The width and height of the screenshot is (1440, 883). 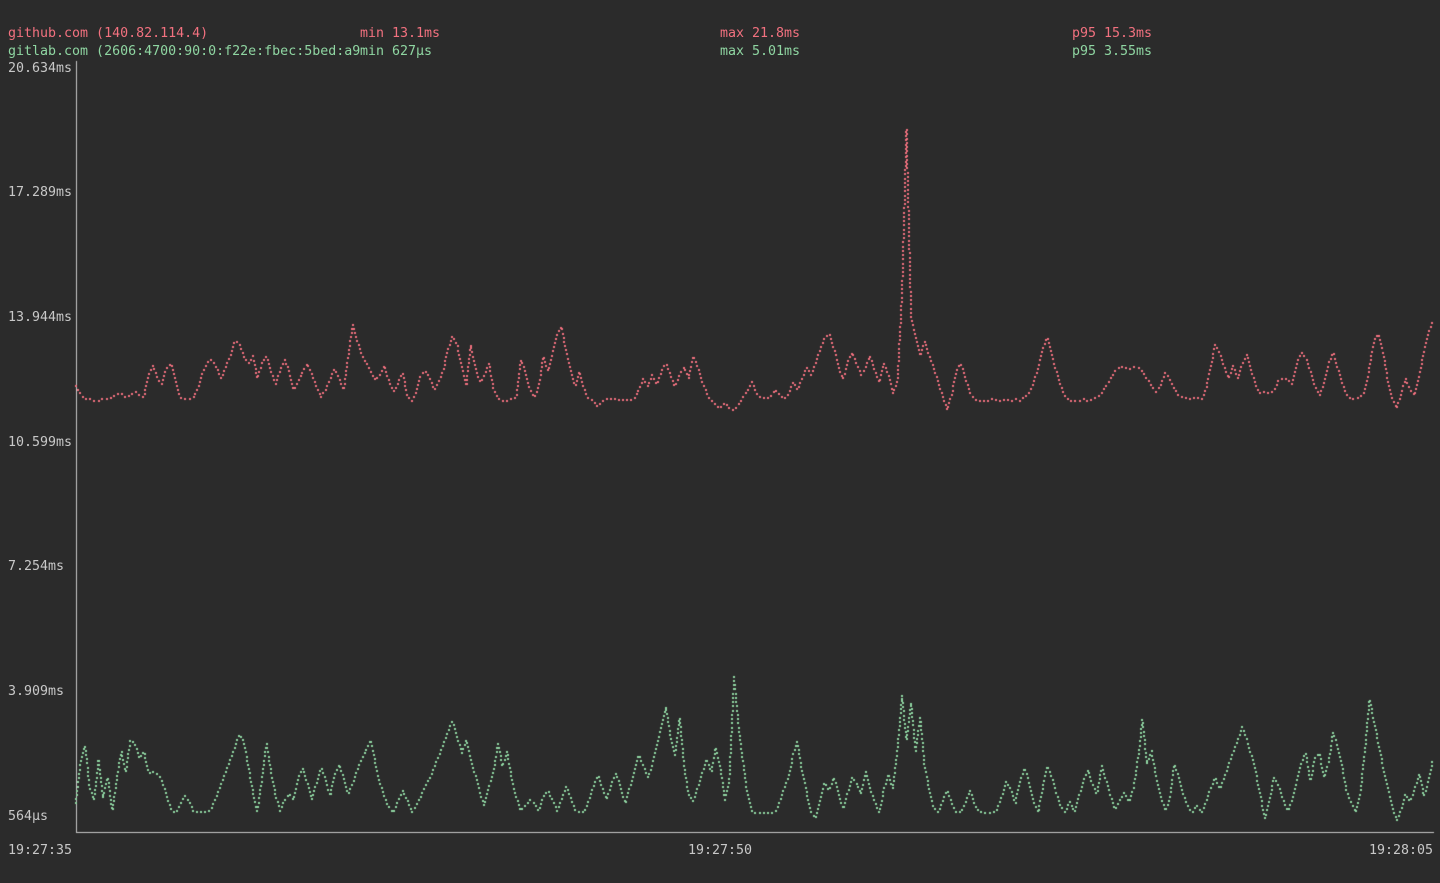 I want to click on stat-p95-github: p95 15.3ms, so click(x=1112, y=33).